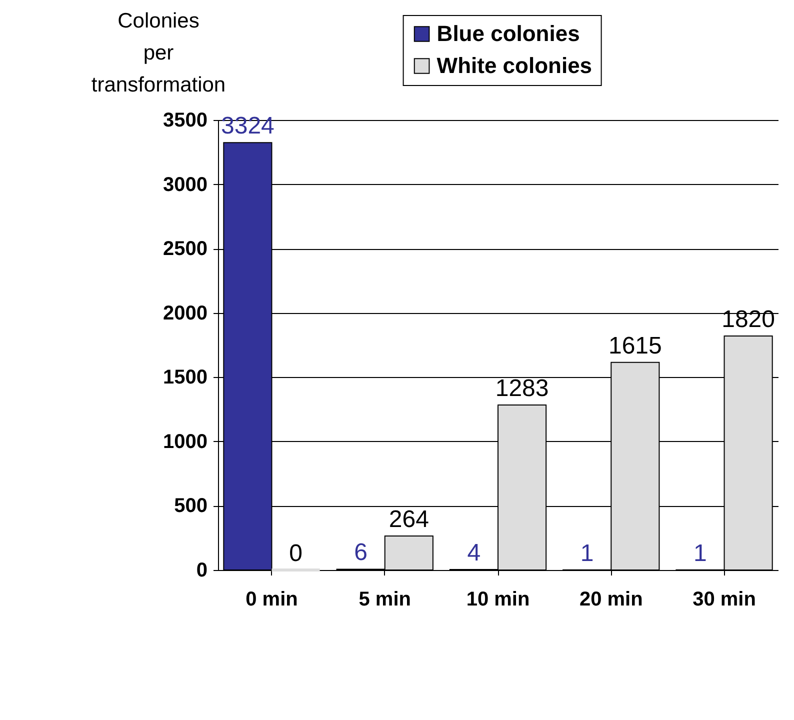 This screenshot has width=794, height=720. I want to click on data-label: 264, so click(408, 520).